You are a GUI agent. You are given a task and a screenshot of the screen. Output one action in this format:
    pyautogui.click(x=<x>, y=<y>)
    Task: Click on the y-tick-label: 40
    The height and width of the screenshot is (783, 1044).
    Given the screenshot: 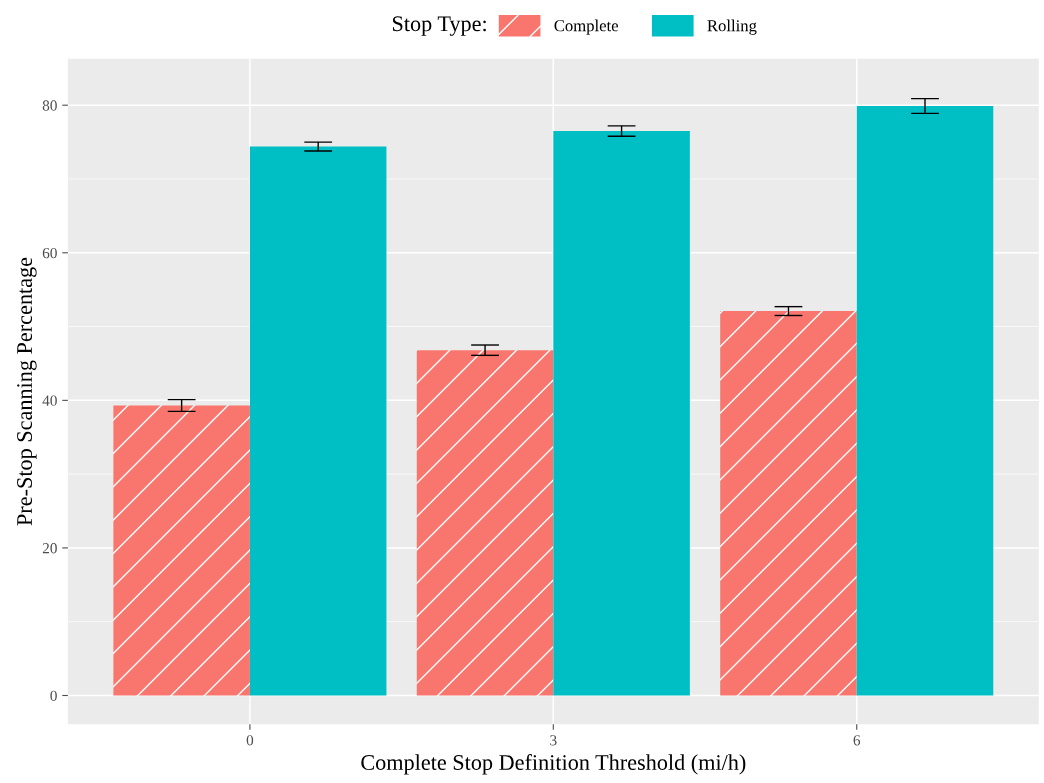 What is the action you would take?
    pyautogui.click(x=49, y=400)
    